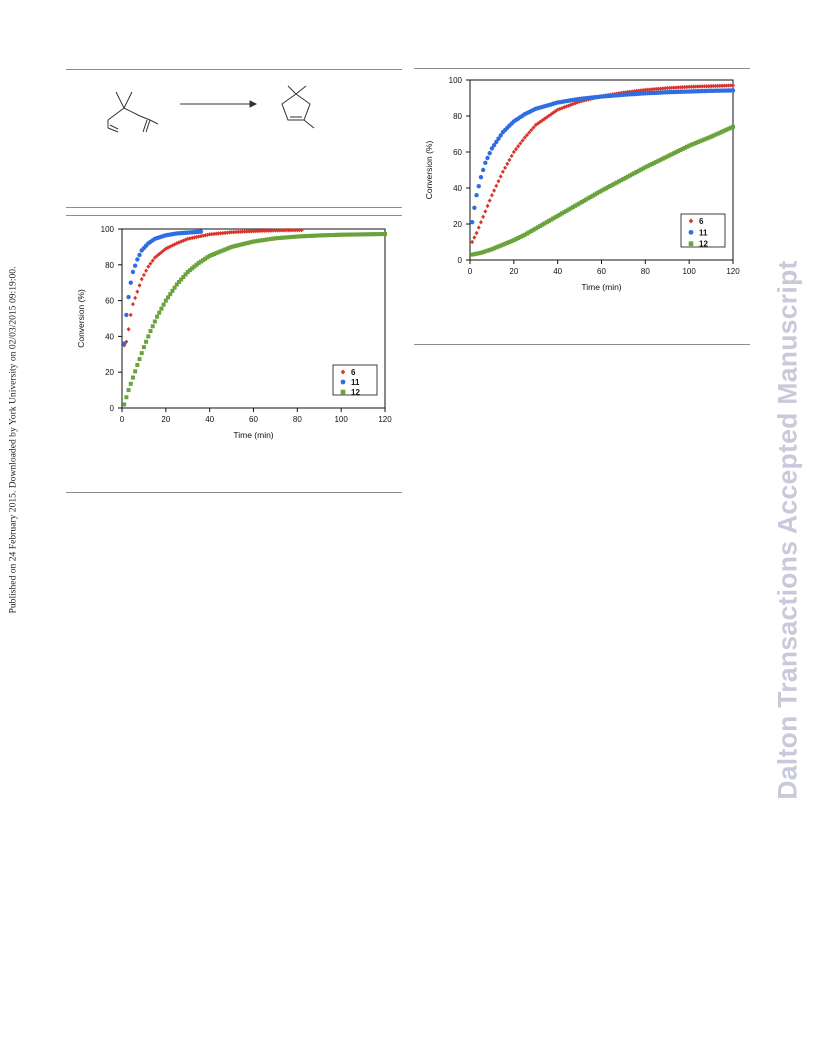 The width and height of the screenshot is (816, 1056). Describe the element at coordinates (429, 170) in the screenshot. I see `y-axis-label: Conversion (%)` at that location.